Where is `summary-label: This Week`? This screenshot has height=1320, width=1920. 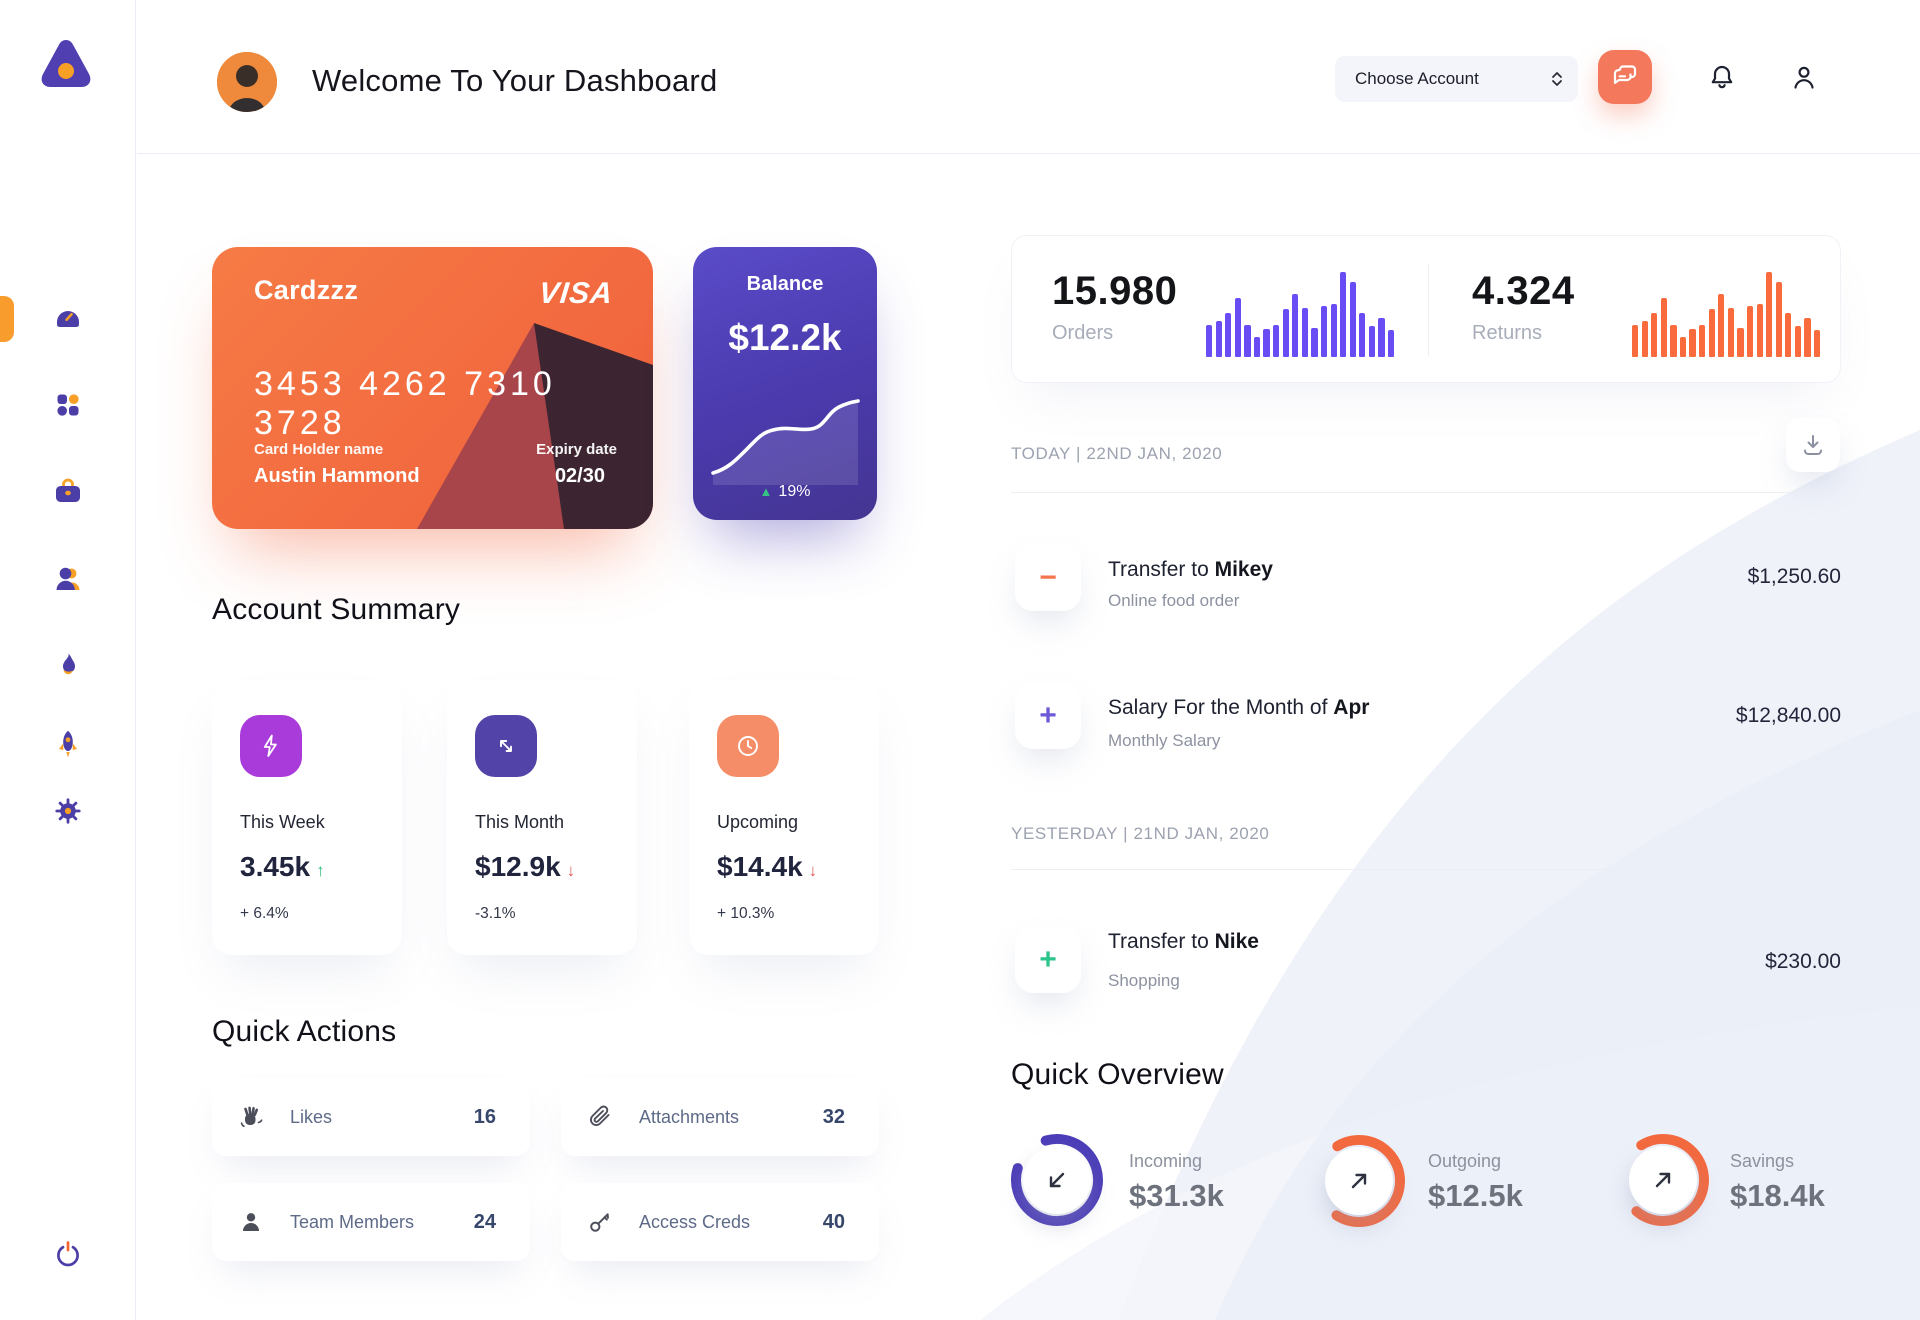
summary-label: This Week is located at coordinates (282, 822).